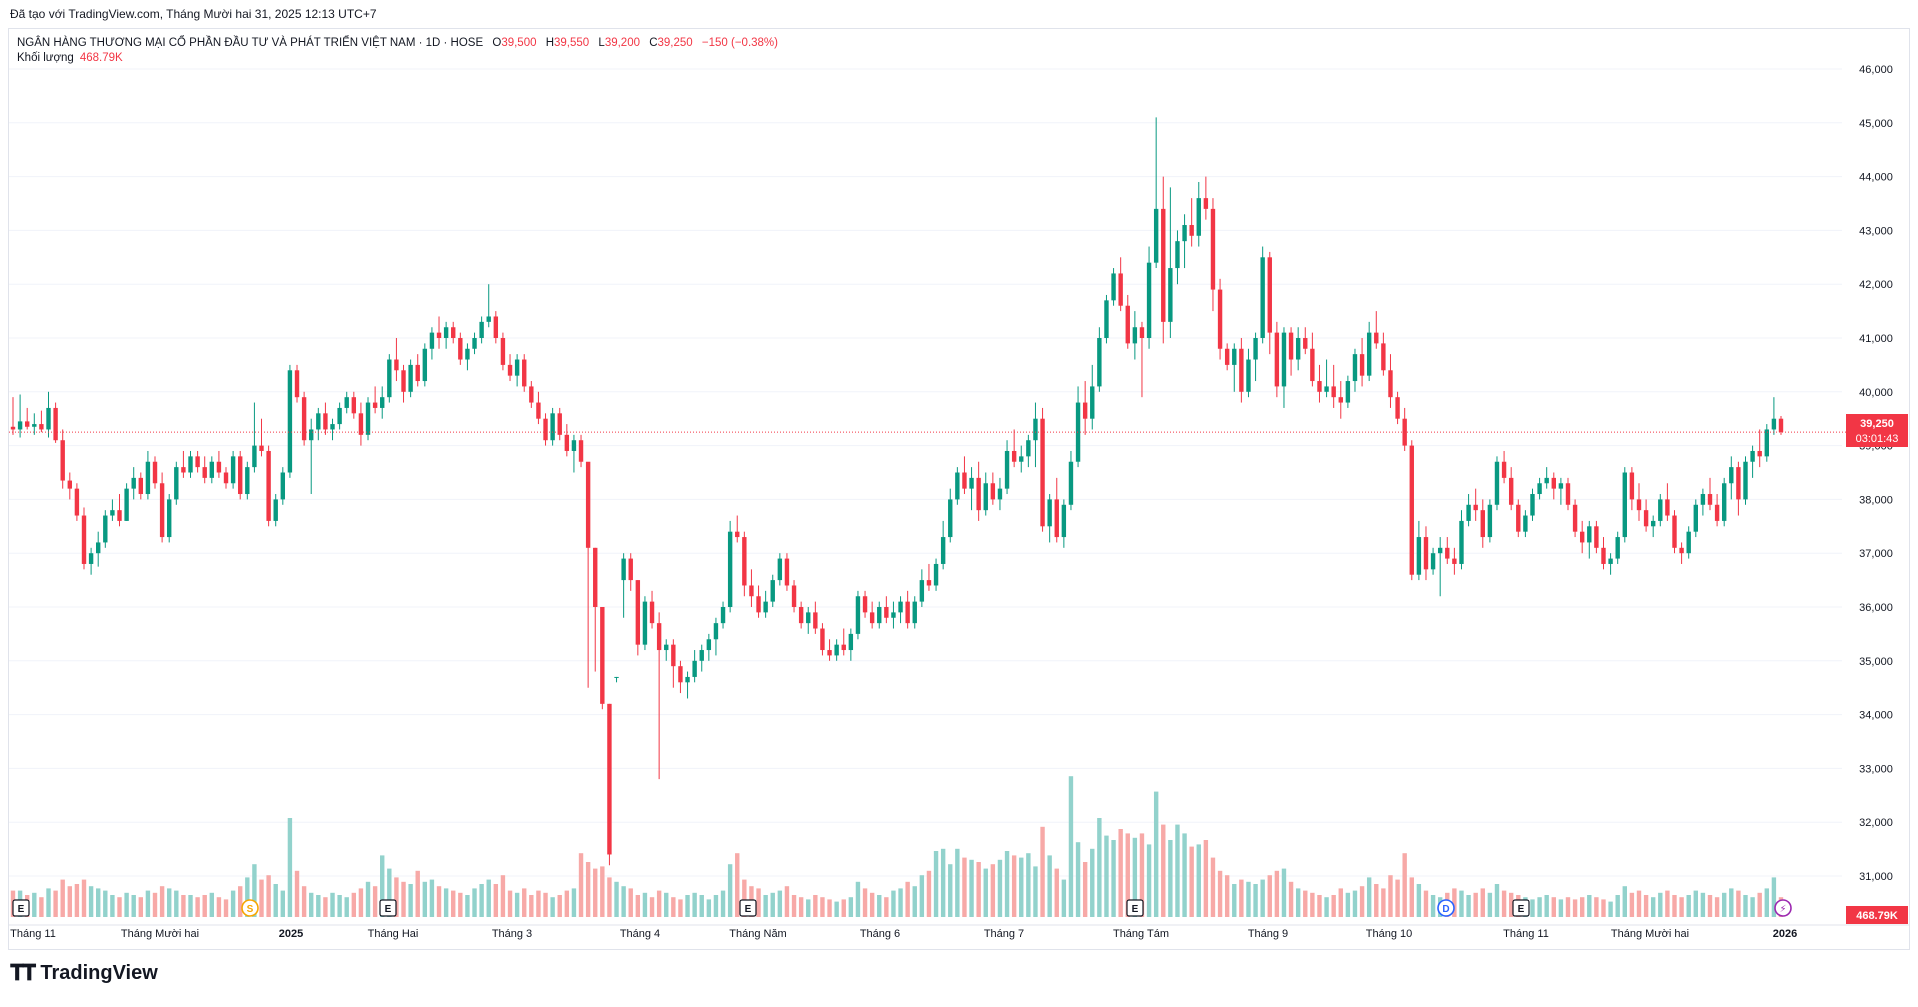  What do you see at coordinates (1783, 908) in the screenshot?
I see `event-marker-F: ⚡` at bounding box center [1783, 908].